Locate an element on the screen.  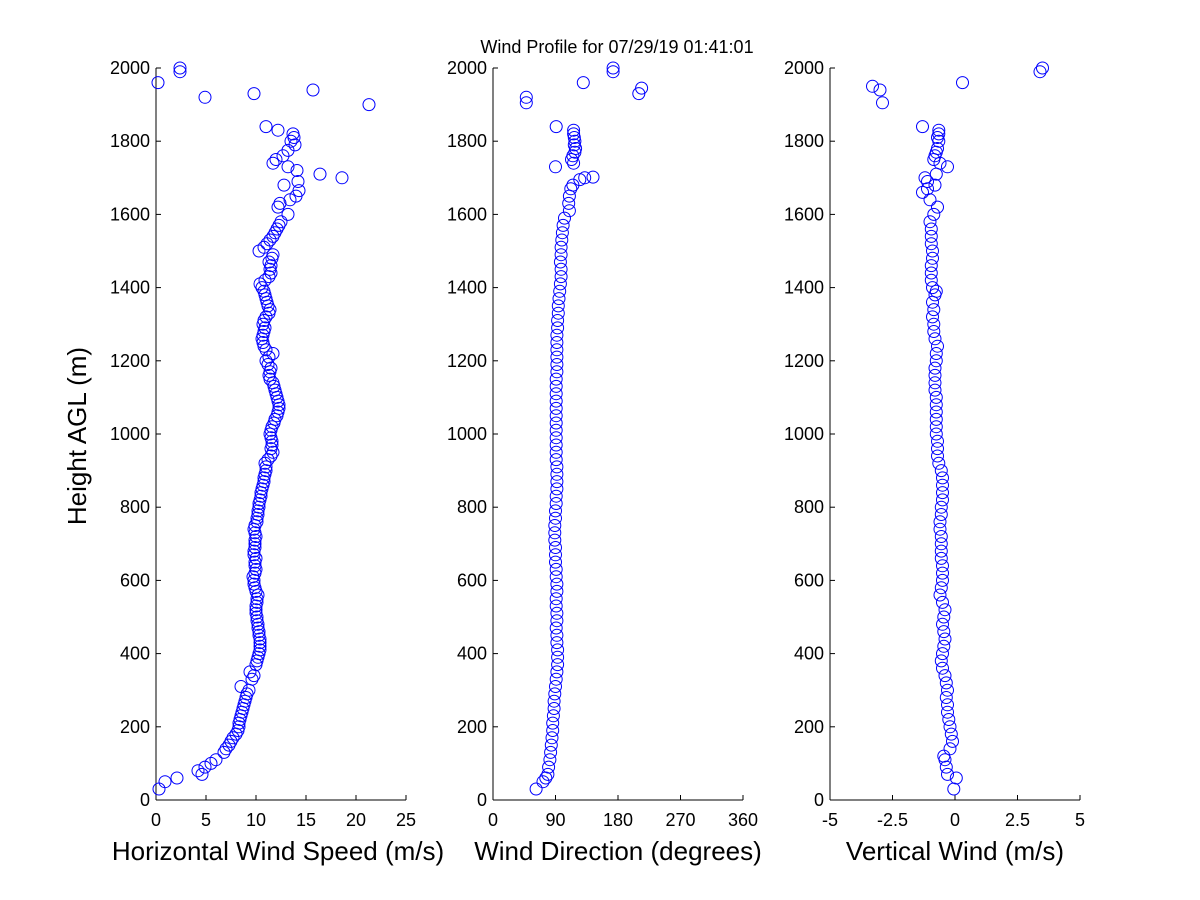
y-tick-label: 800 is located at coordinates (472, 507).